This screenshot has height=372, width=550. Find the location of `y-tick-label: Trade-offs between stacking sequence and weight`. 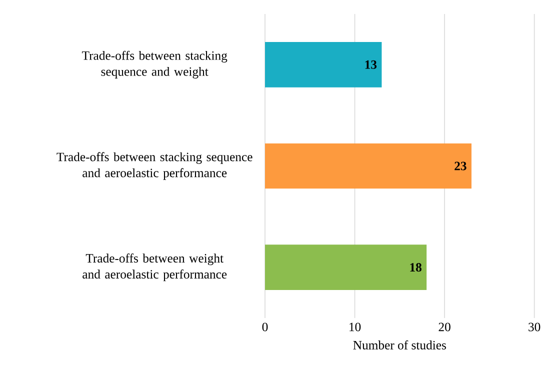

y-tick-label: Trade-offs between stacking sequence and weight is located at coordinates (155, 64).